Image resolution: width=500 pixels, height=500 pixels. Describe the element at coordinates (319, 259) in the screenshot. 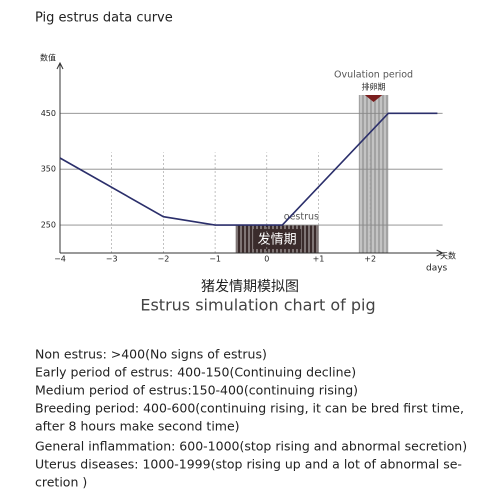

I see `x-tick-label: +1` at that location.